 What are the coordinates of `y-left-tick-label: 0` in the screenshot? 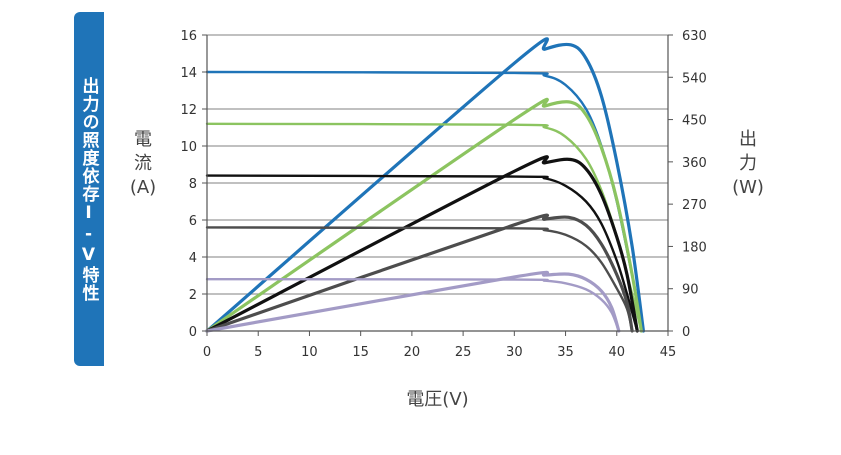 It's located at (193, 332).